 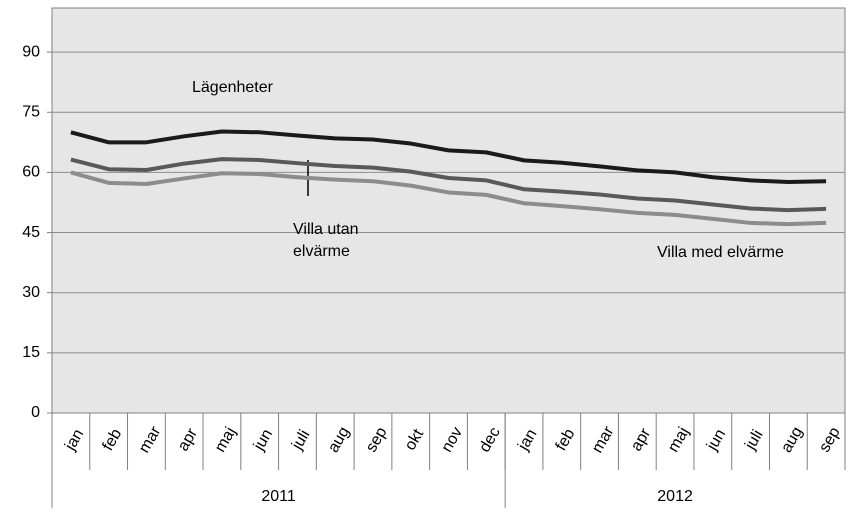 What do you see at coordinates (675, 496) in the screenshot?
I see `x-group-label: 2012` at bounding box center [675, 496].